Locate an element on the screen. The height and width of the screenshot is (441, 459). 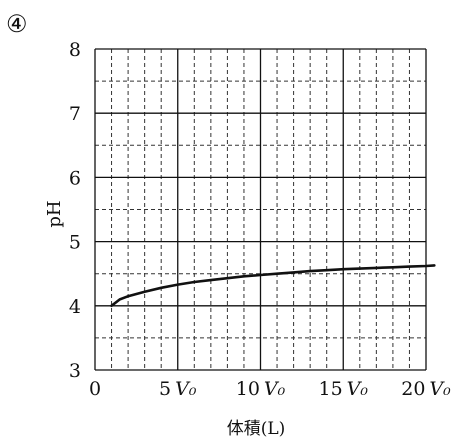
x-axis-label: 体積(L) is located at coordinates (256, 429).